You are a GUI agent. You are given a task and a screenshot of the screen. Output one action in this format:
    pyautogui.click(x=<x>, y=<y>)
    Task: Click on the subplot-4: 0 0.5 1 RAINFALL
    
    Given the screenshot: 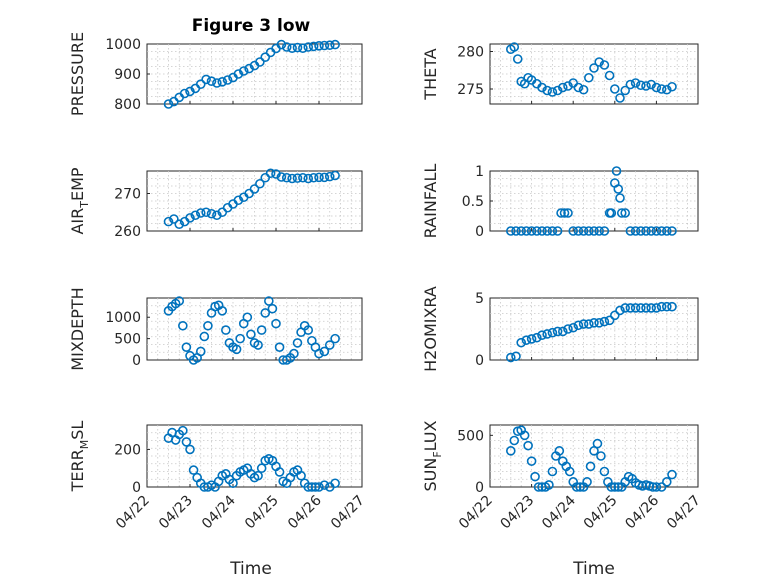 What is the action you would take?
    pyautogui.click(x=560, y=202)
    